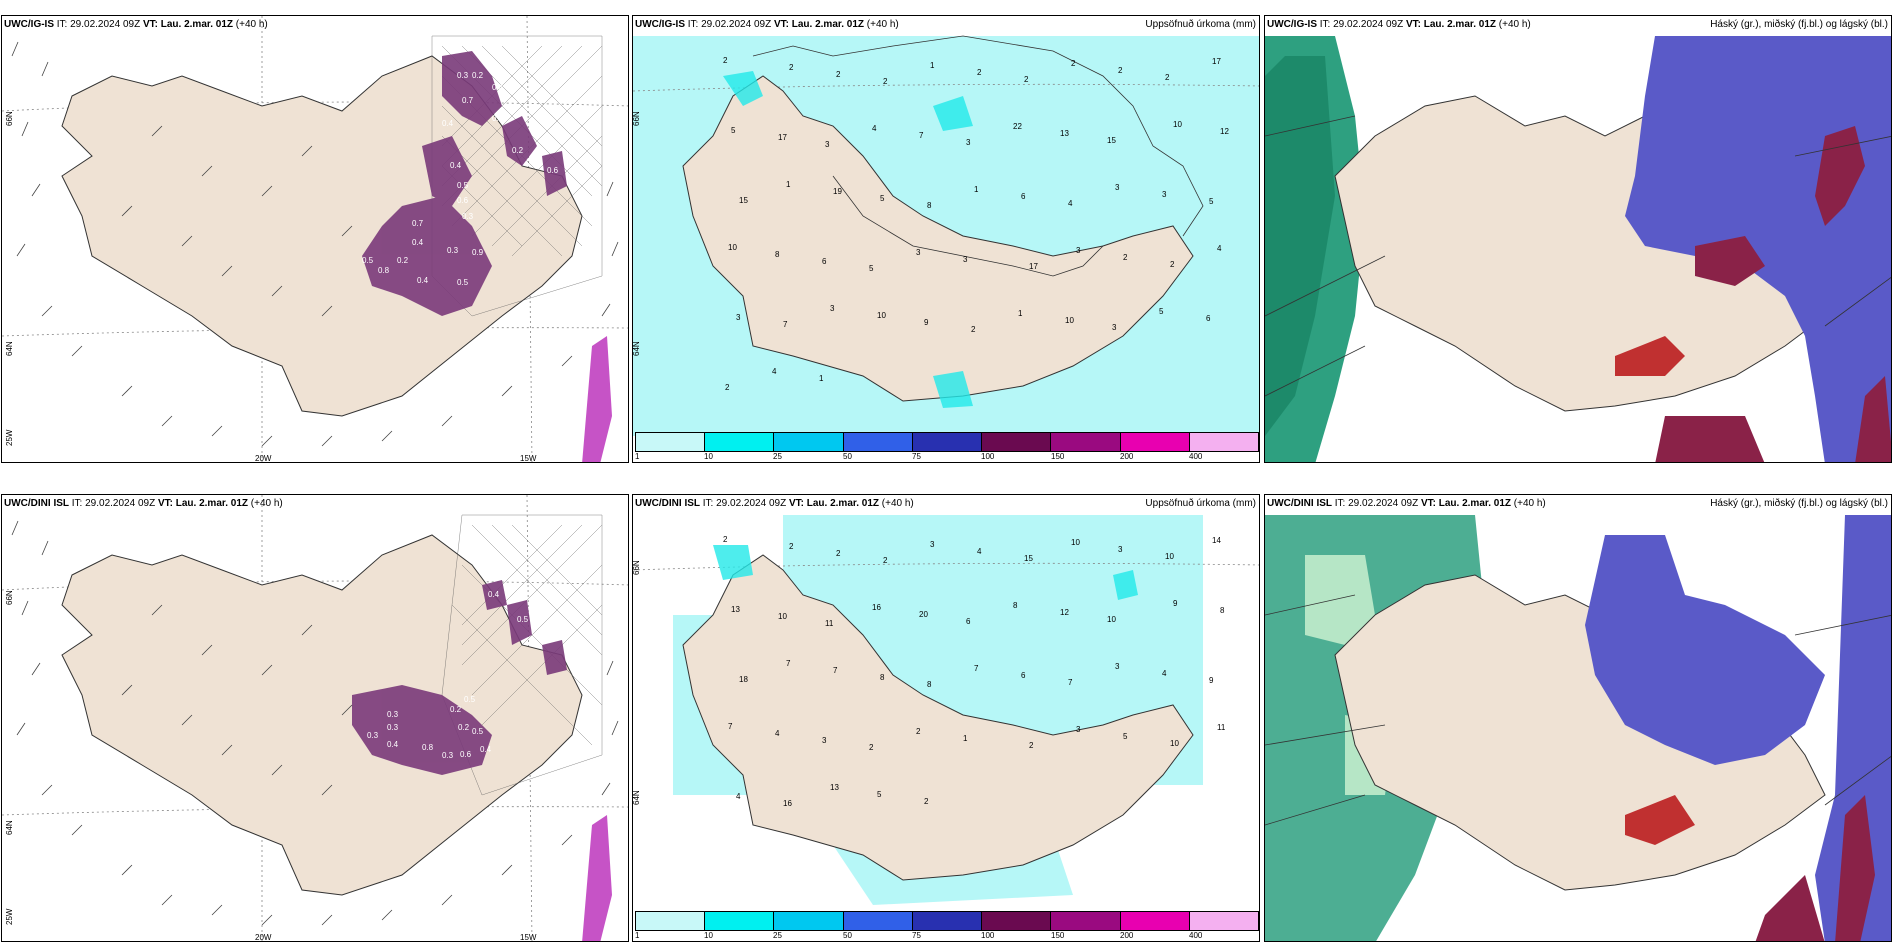  What do you see at coordinates (947, 921) in the screenshot?
I see `colorbar` at bounding box center [947, 921].